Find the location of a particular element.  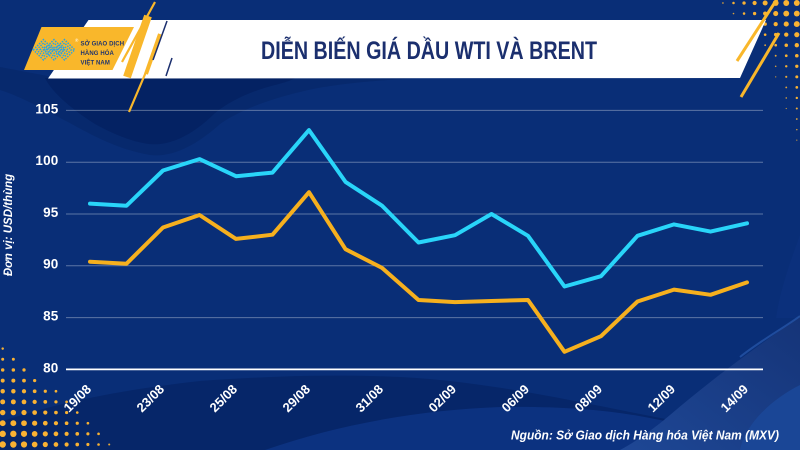

svg-text: SỞ GIAO DỊCH is located at coordinates (103, 44).